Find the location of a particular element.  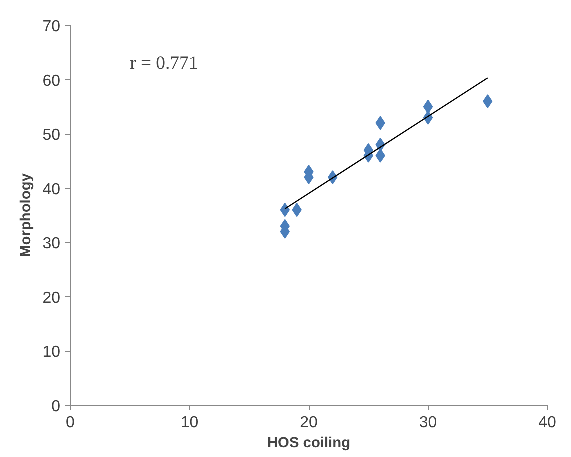

y-tick-label: 20 is located at coordinates (51, 298).